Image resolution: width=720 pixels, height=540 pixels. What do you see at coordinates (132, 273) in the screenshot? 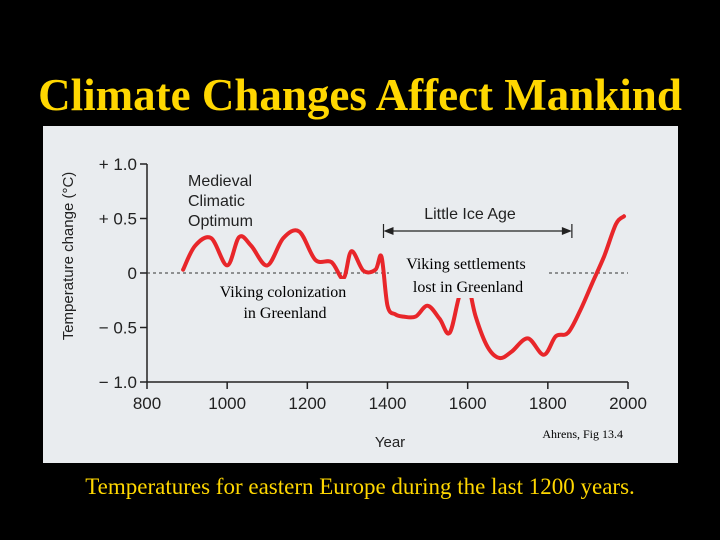
I see `y-tick-label: 0` at bounding box center [132, 273].